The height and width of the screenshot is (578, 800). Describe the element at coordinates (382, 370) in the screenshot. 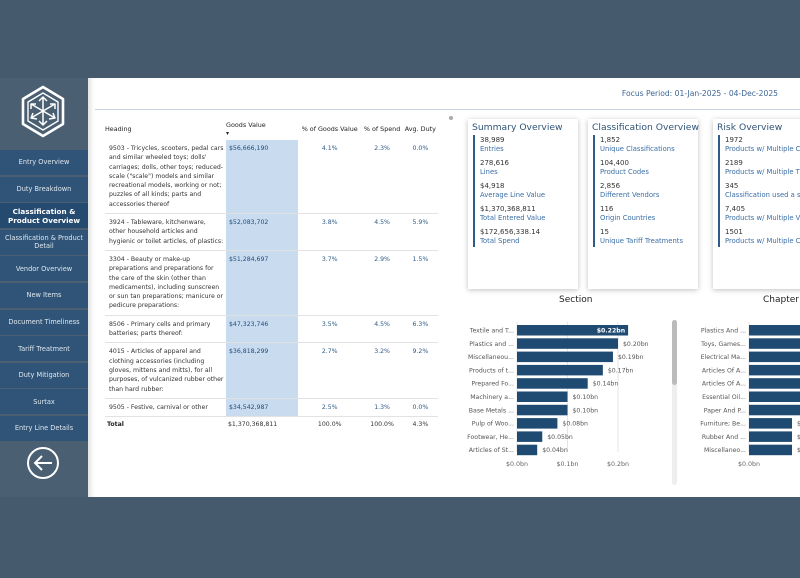

I see `pct-spend-cell: 3.2%` at that location.